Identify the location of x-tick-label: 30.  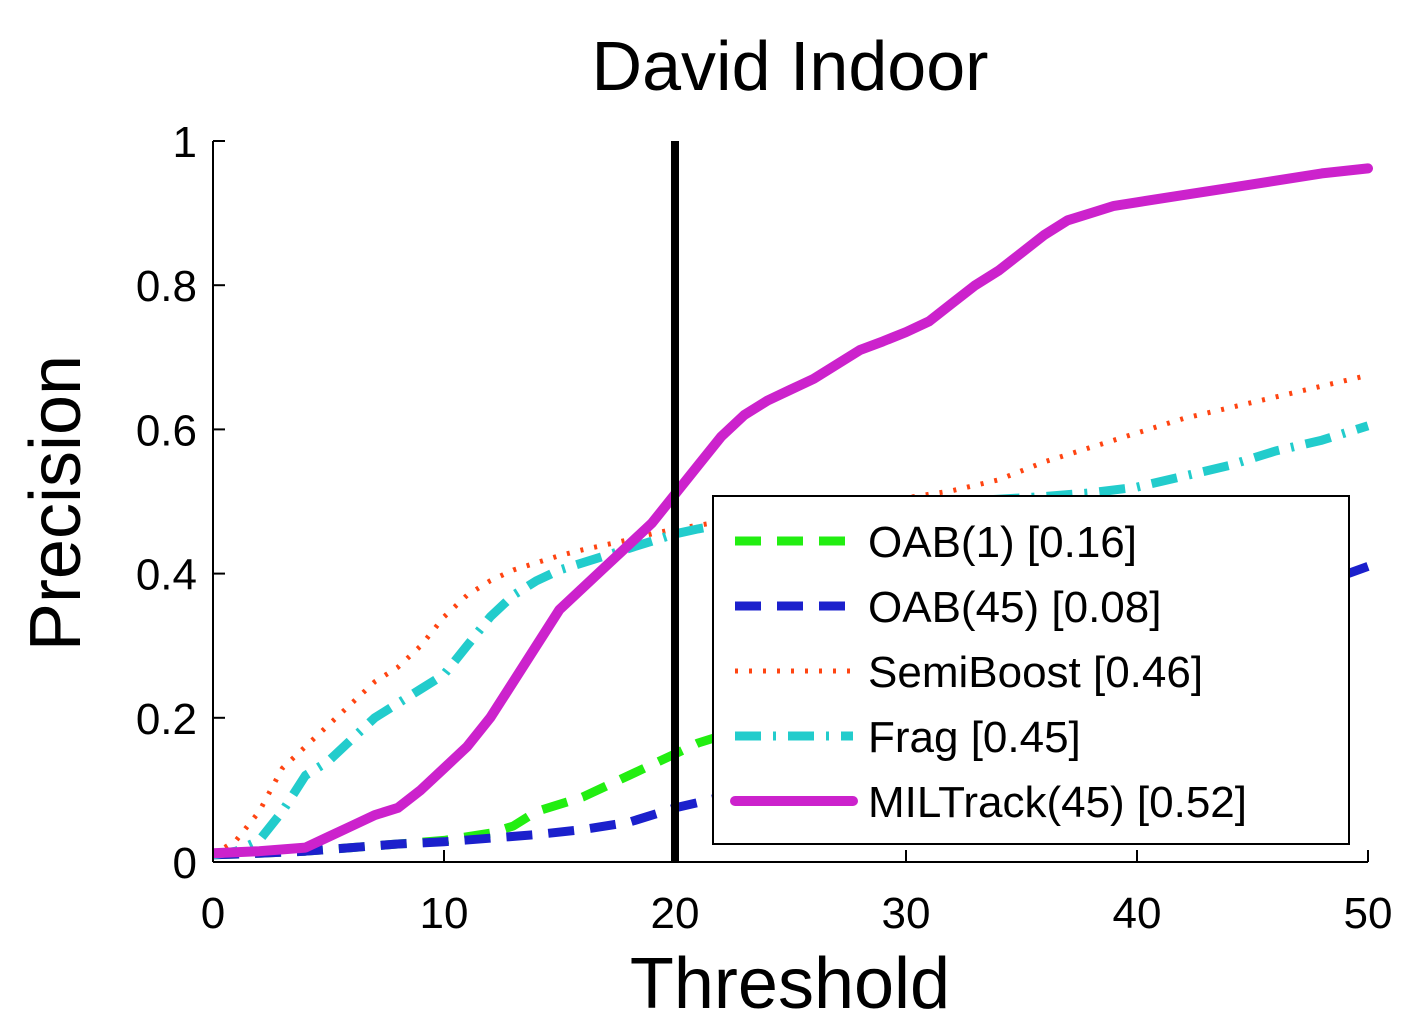
(906, 913).